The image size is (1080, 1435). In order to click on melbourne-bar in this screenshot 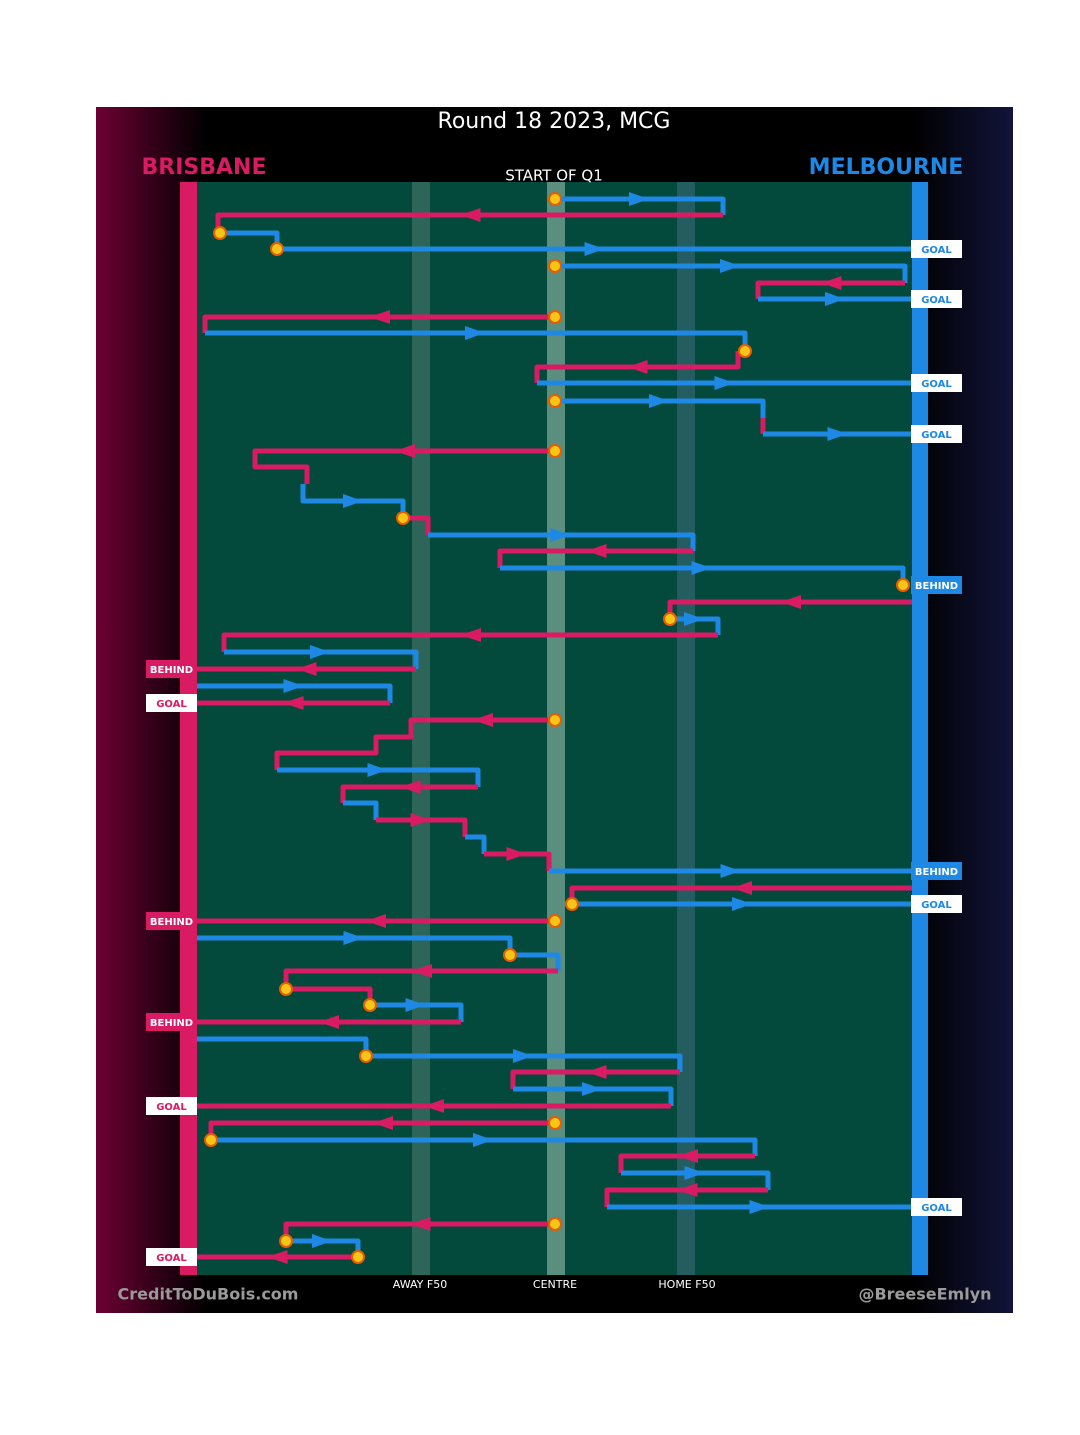, I will do `click(920, 728)`.